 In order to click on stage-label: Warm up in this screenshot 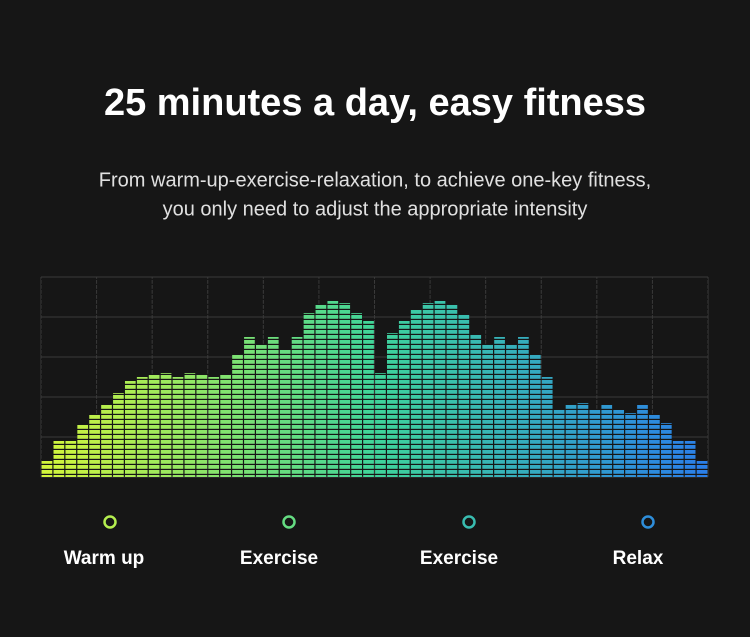, I will do `click(104, 558)`.